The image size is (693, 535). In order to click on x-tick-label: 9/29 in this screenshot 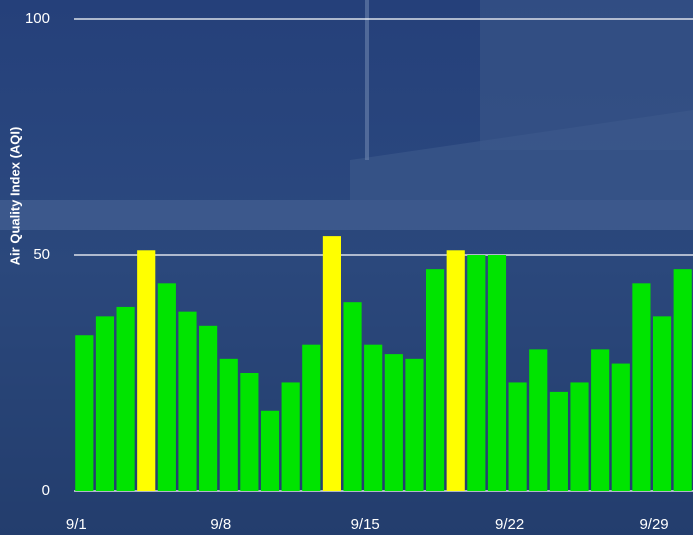, I will do `click(653, 524)`.